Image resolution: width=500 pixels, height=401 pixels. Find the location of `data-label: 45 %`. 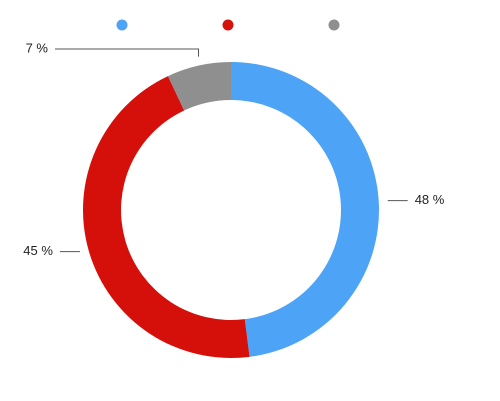

data-label: 45 % is located at coordinates (38, 250).